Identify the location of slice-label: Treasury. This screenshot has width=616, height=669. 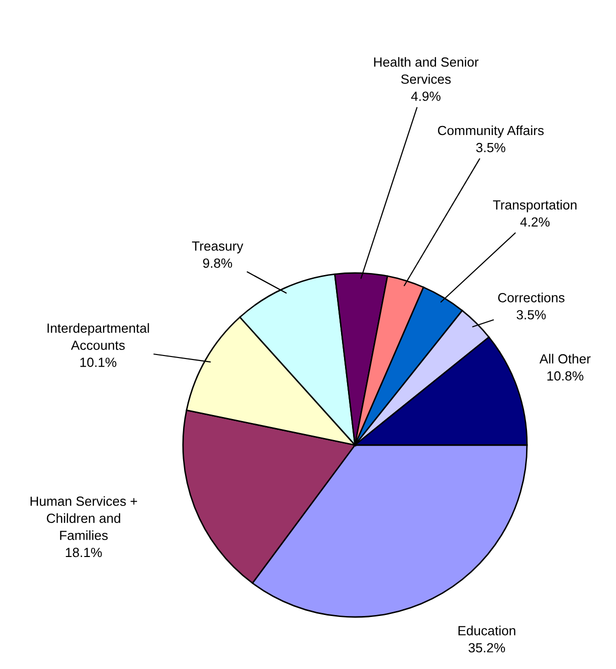
(218, 248).